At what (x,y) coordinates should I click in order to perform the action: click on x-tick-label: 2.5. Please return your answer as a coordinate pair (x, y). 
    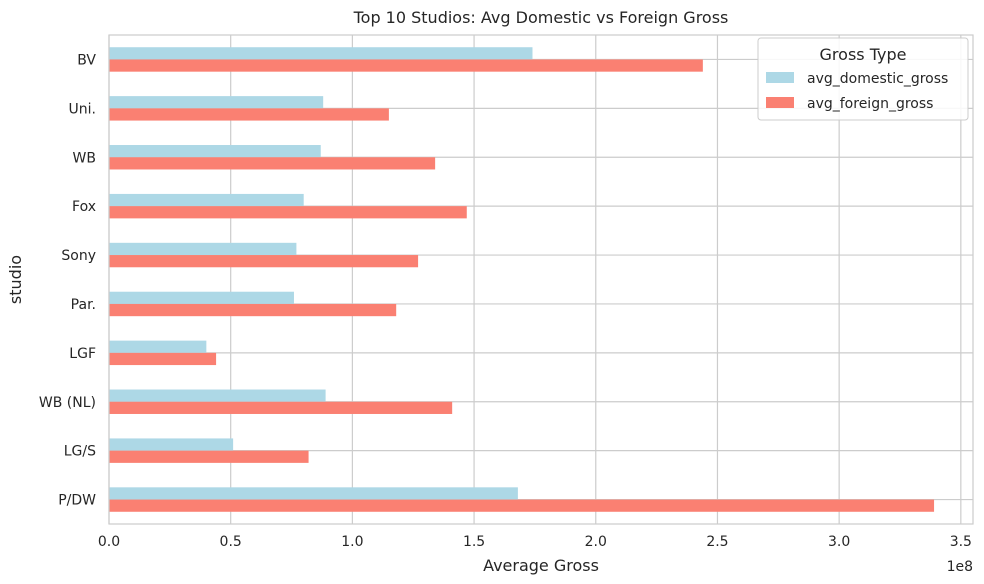
    Looking at the image, I should click on (717, 542).